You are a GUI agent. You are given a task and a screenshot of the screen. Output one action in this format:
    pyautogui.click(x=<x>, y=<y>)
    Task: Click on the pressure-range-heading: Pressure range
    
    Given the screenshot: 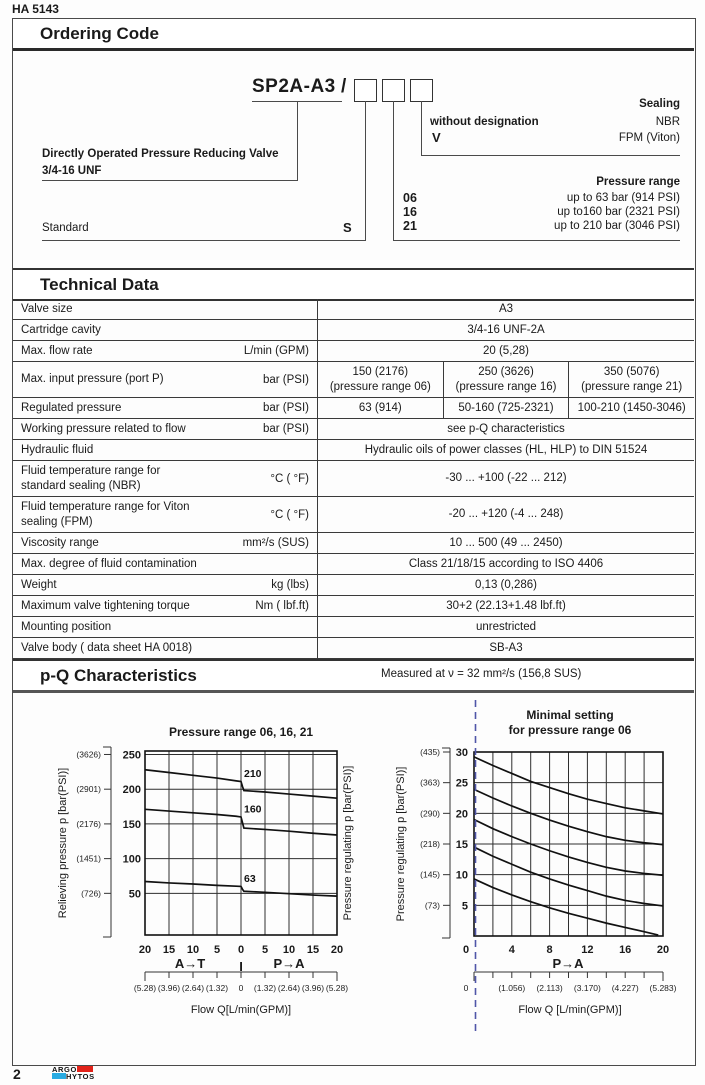 What is the action you would take?
    pyautogui.click(x=638, y=182)
    